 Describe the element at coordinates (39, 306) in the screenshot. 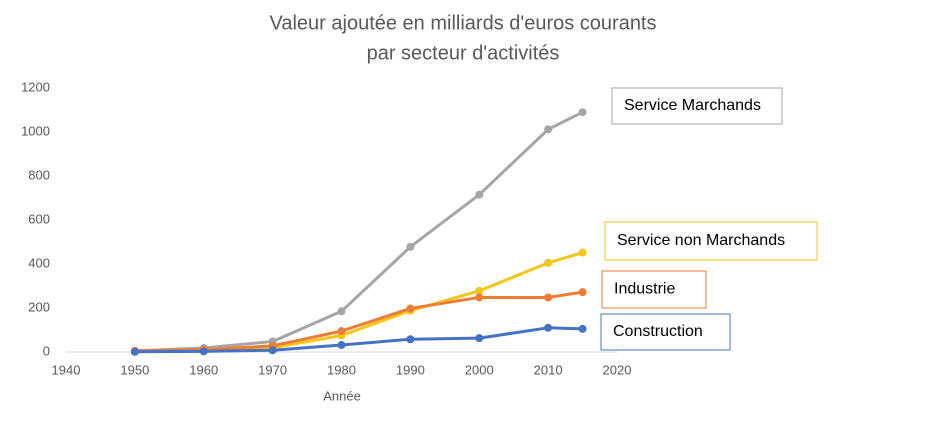

I see `y-tick-label: 200` at that location.